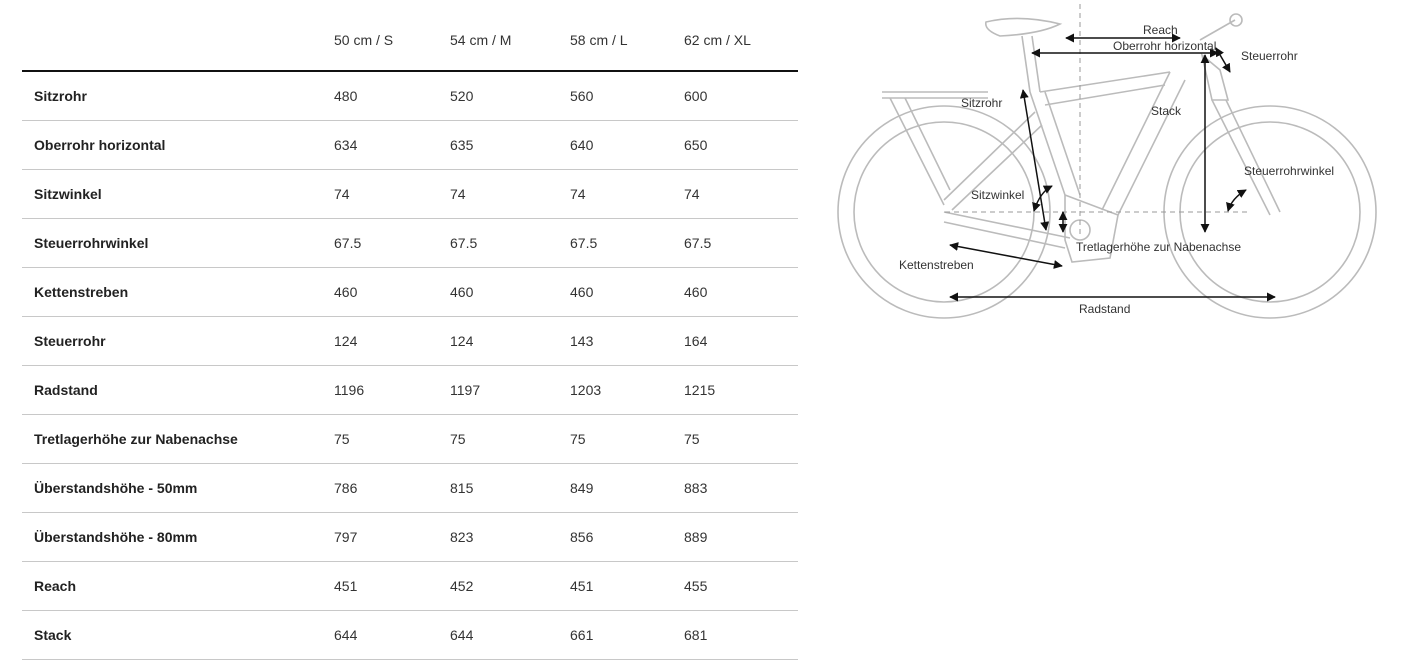 The height and width of the screenshot is (660, 1428). I want to click on cell-value: 600, so click(741, 96).